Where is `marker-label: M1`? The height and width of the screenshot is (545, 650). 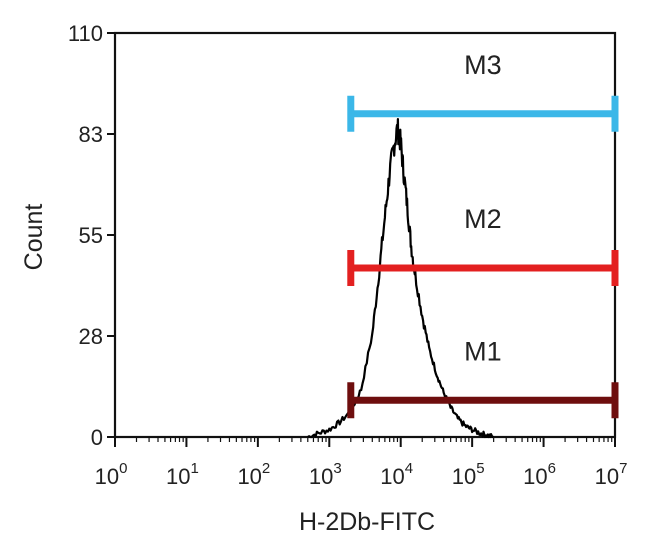 marker-label: M1 is located at coordinates (483, 351).